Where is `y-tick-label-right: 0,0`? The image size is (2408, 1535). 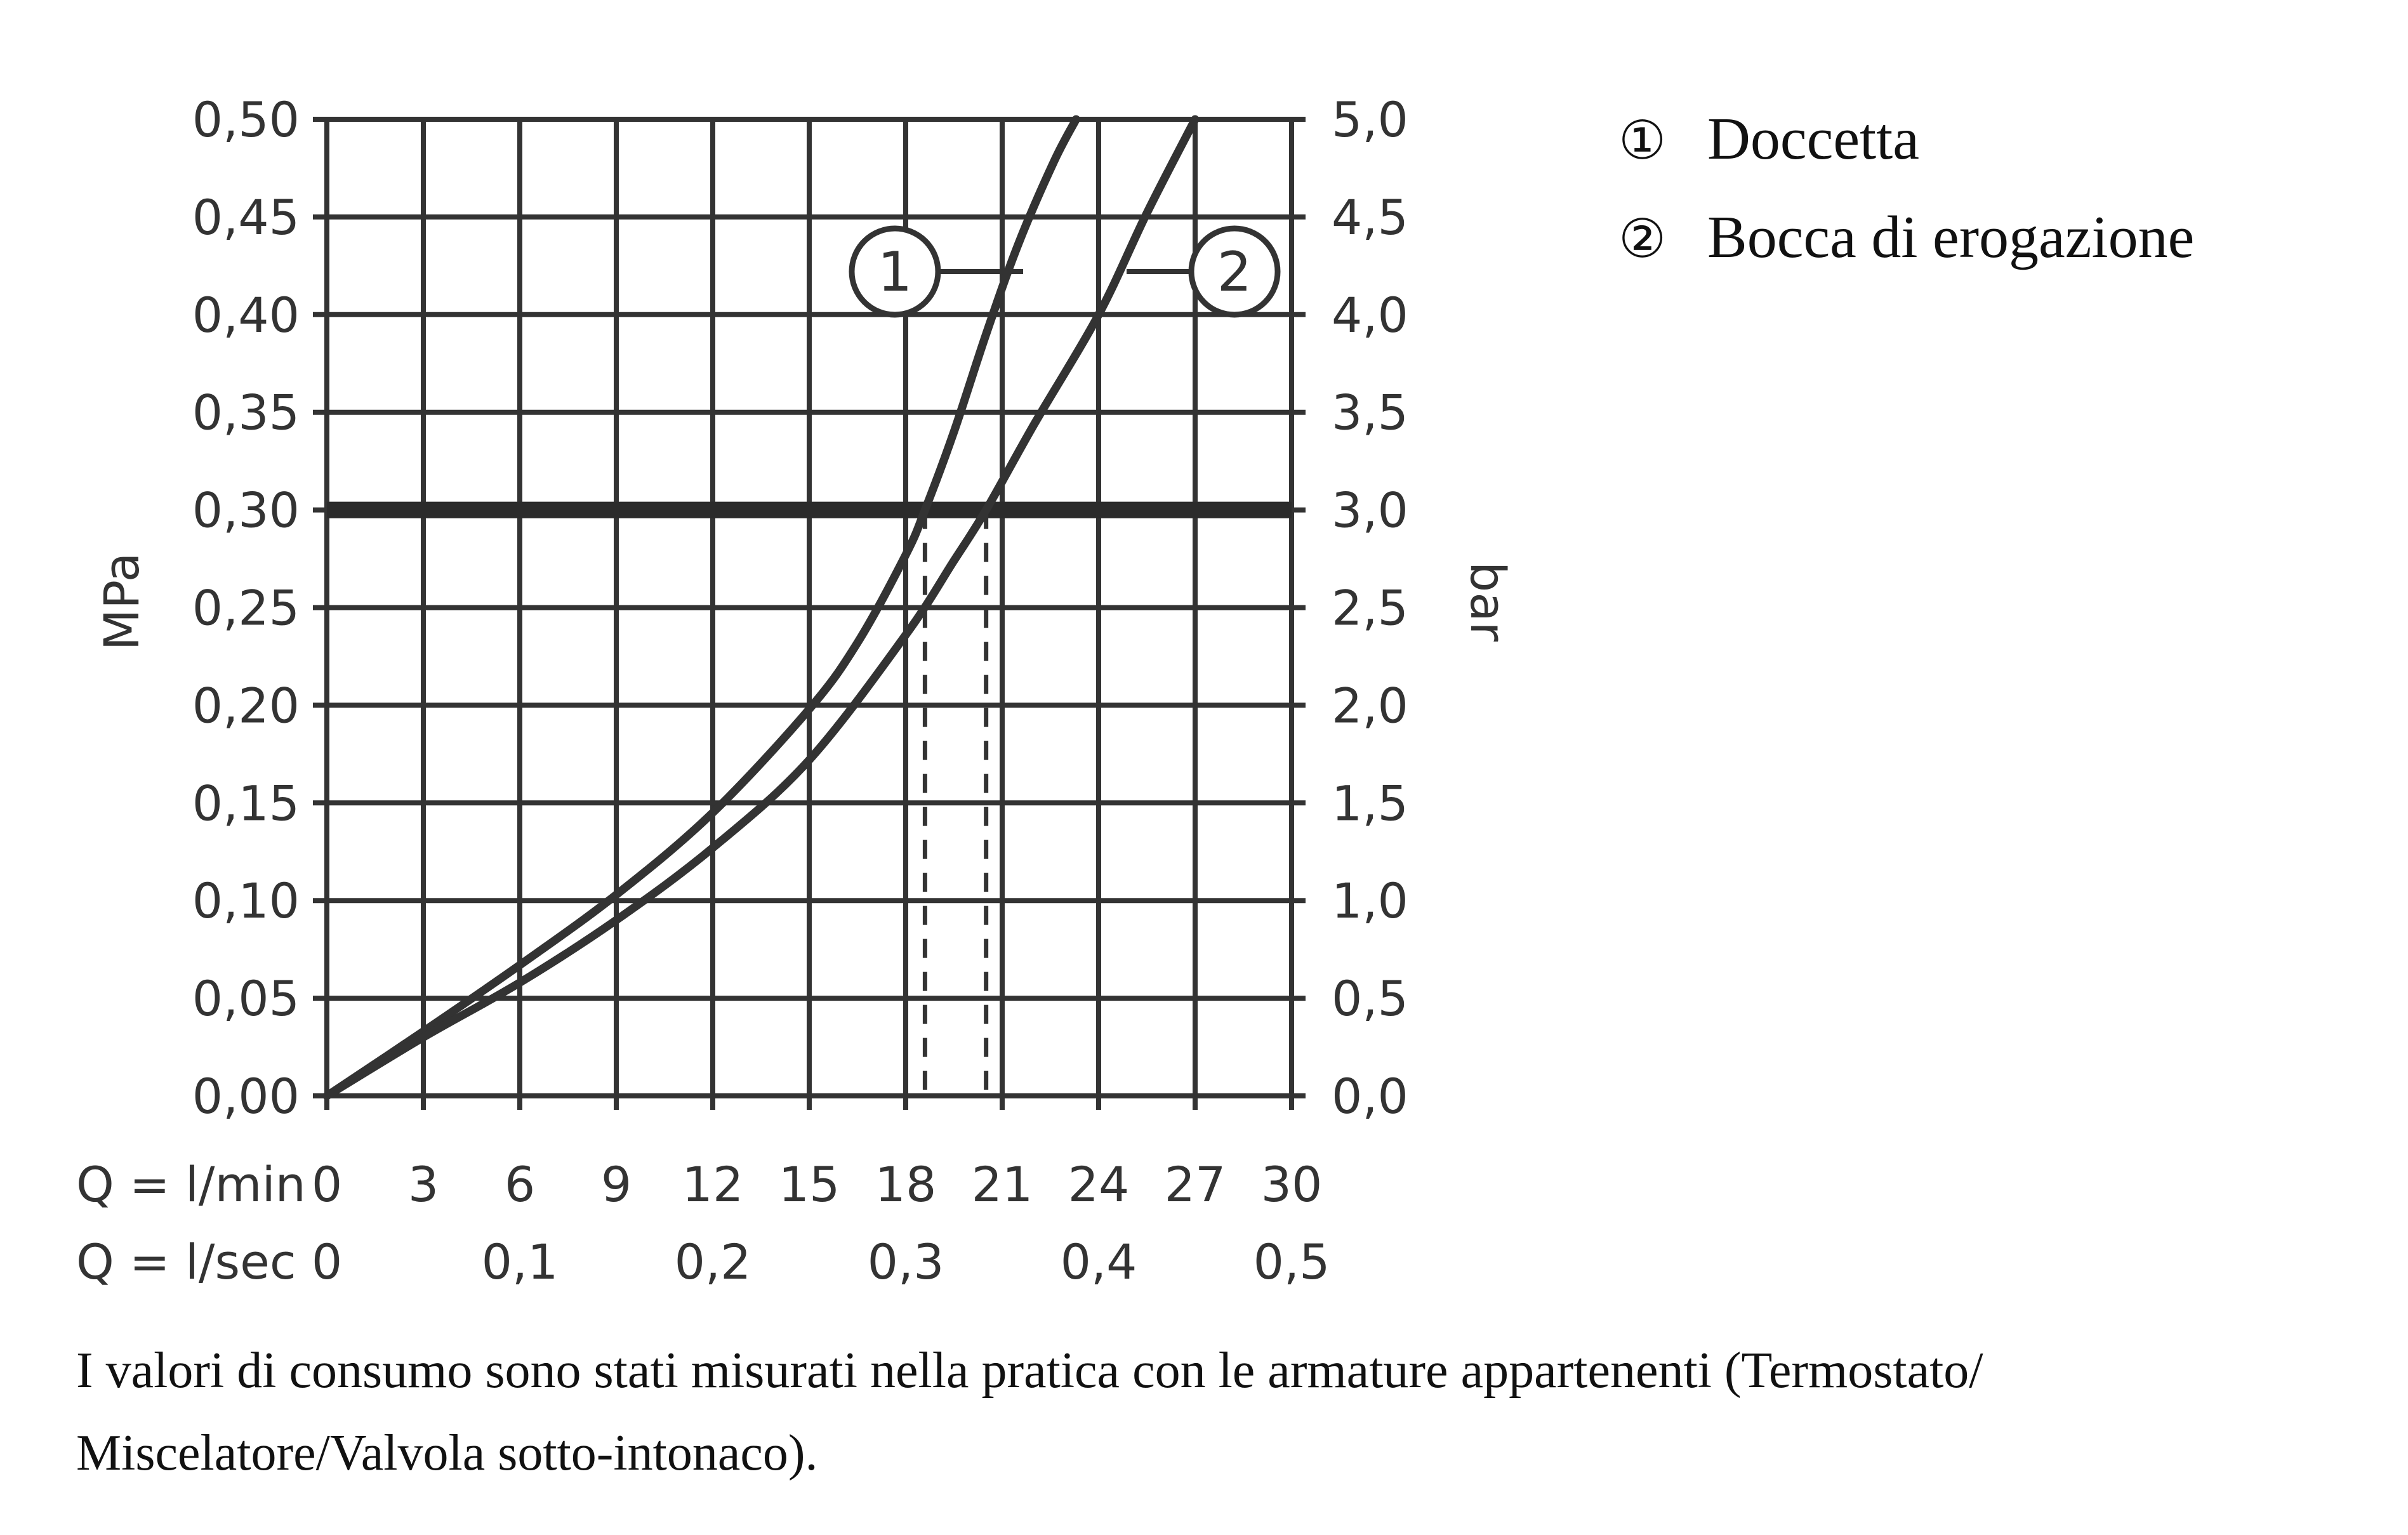
y-tick-label-right: 0,0 is located at coordinates (1370, 1096).